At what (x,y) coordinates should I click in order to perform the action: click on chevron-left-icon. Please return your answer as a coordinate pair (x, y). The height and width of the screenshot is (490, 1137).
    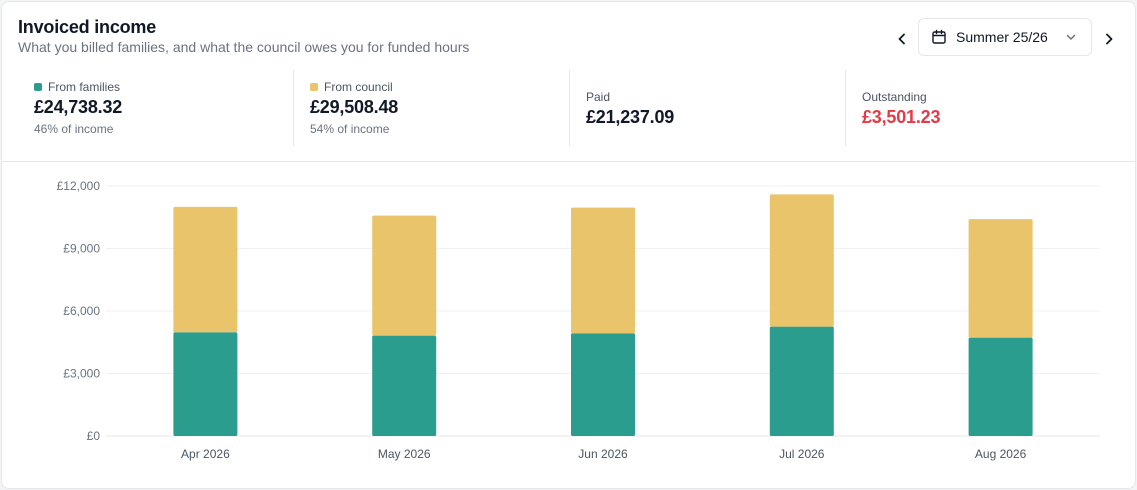
    Looking at the image, I should click on (901, 39).